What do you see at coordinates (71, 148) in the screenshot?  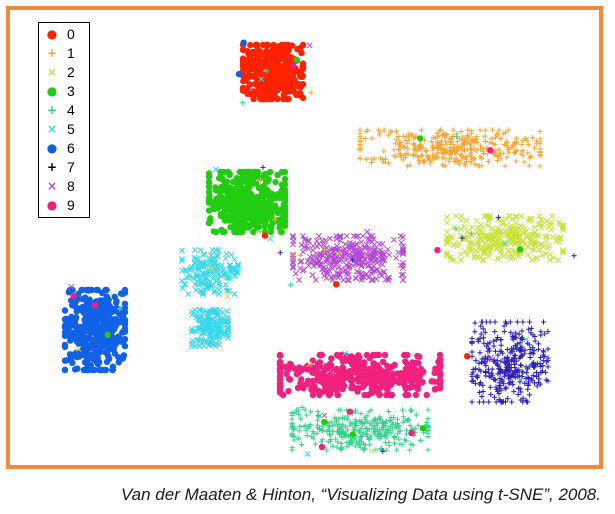 I see `legend-label: 6` at bounding box center [71, 148].